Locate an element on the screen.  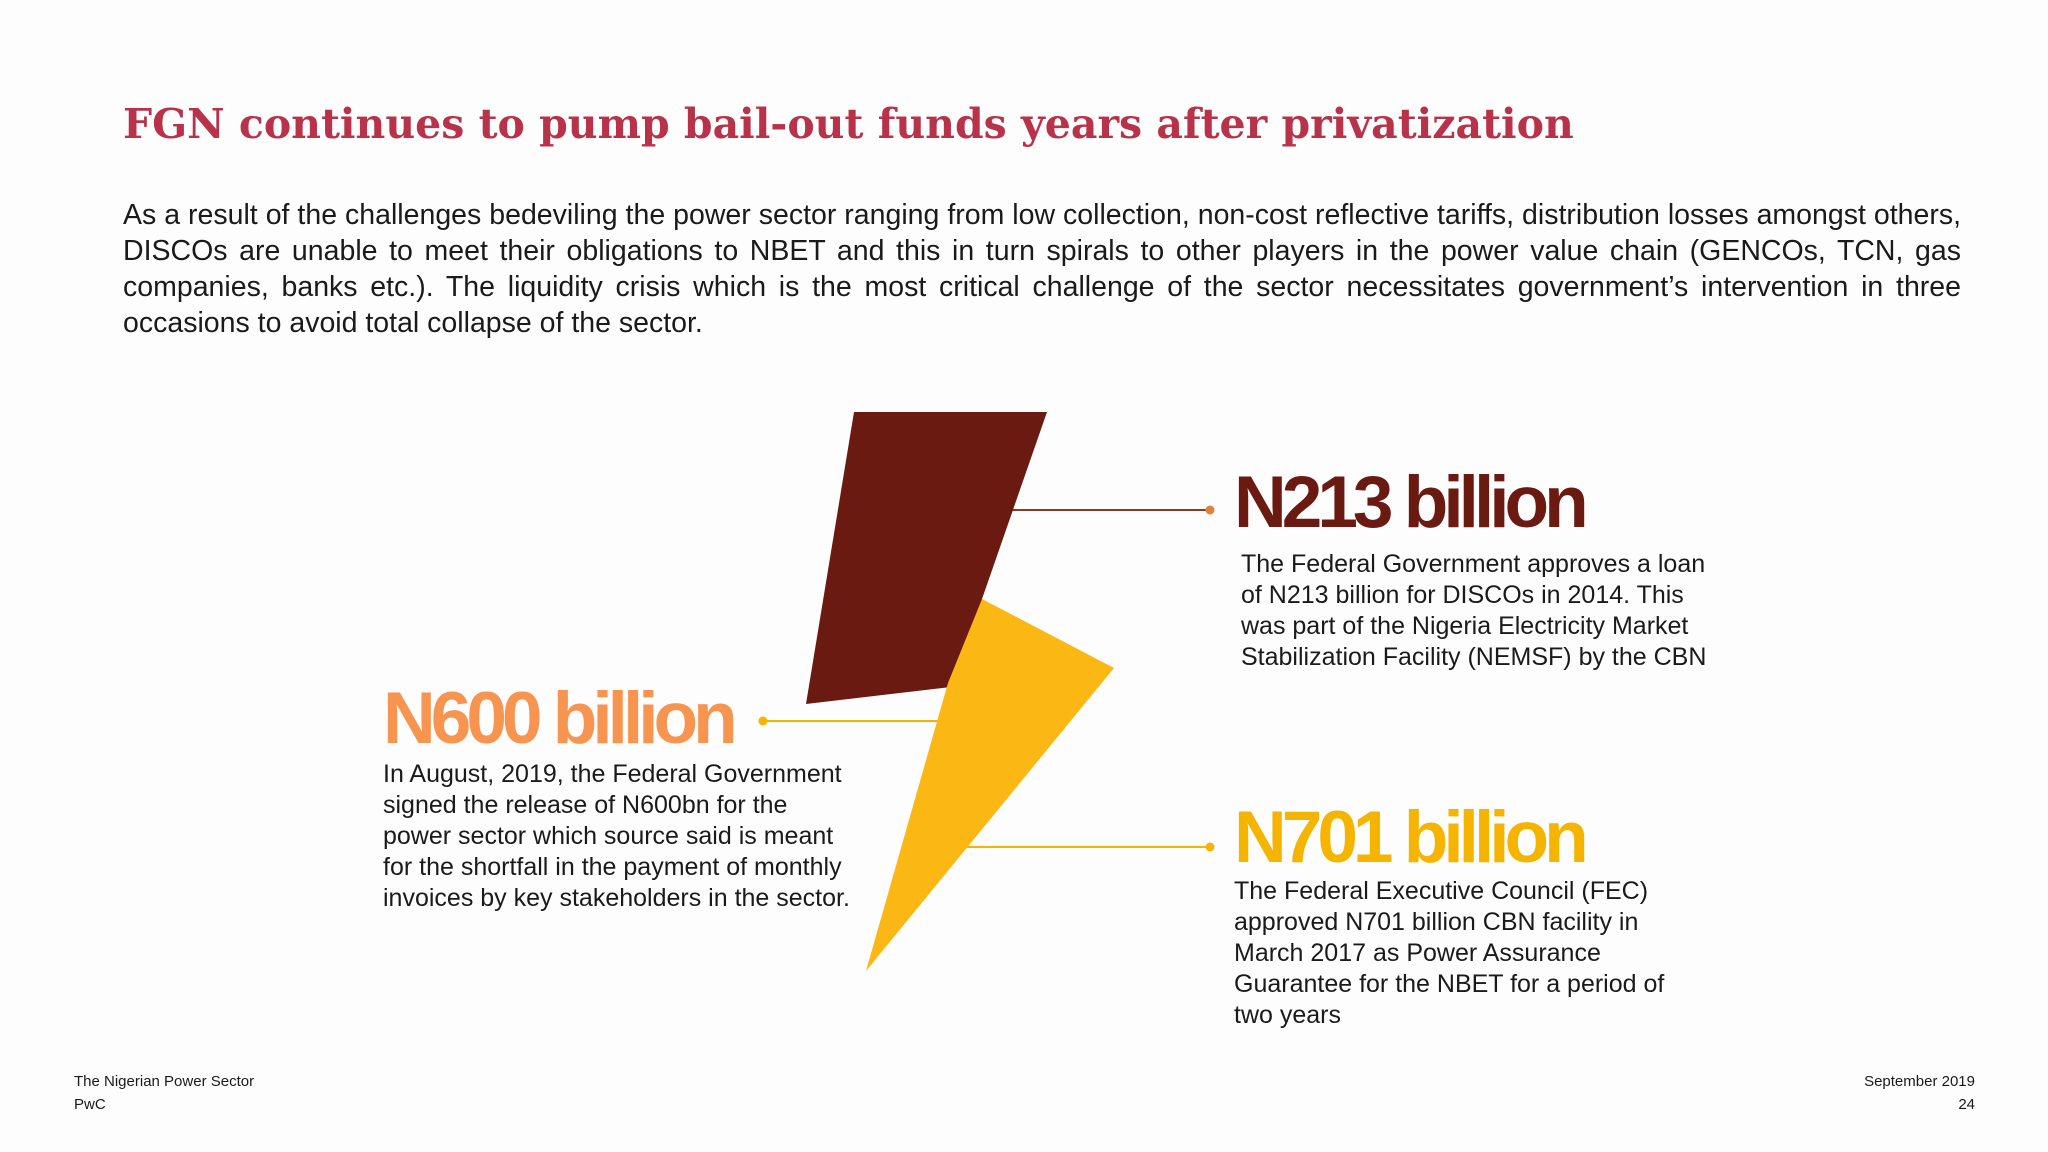
amount-n213: N213 billion is located at coordinates (1411, 502).